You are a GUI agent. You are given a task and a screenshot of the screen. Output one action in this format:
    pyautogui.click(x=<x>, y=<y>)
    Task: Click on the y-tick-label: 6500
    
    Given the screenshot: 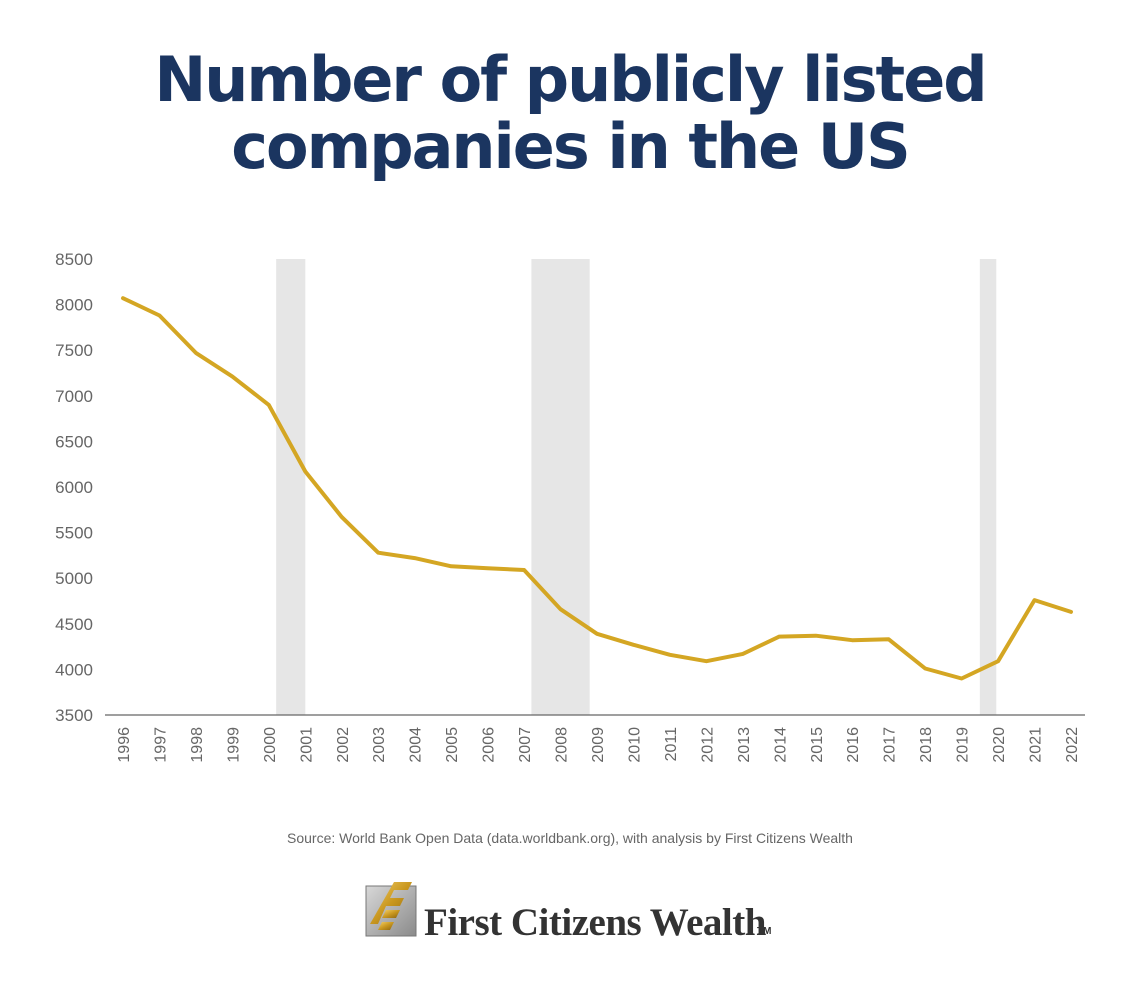 What is the action you would take?
    pyautogui.click(x=74, y=441)
    